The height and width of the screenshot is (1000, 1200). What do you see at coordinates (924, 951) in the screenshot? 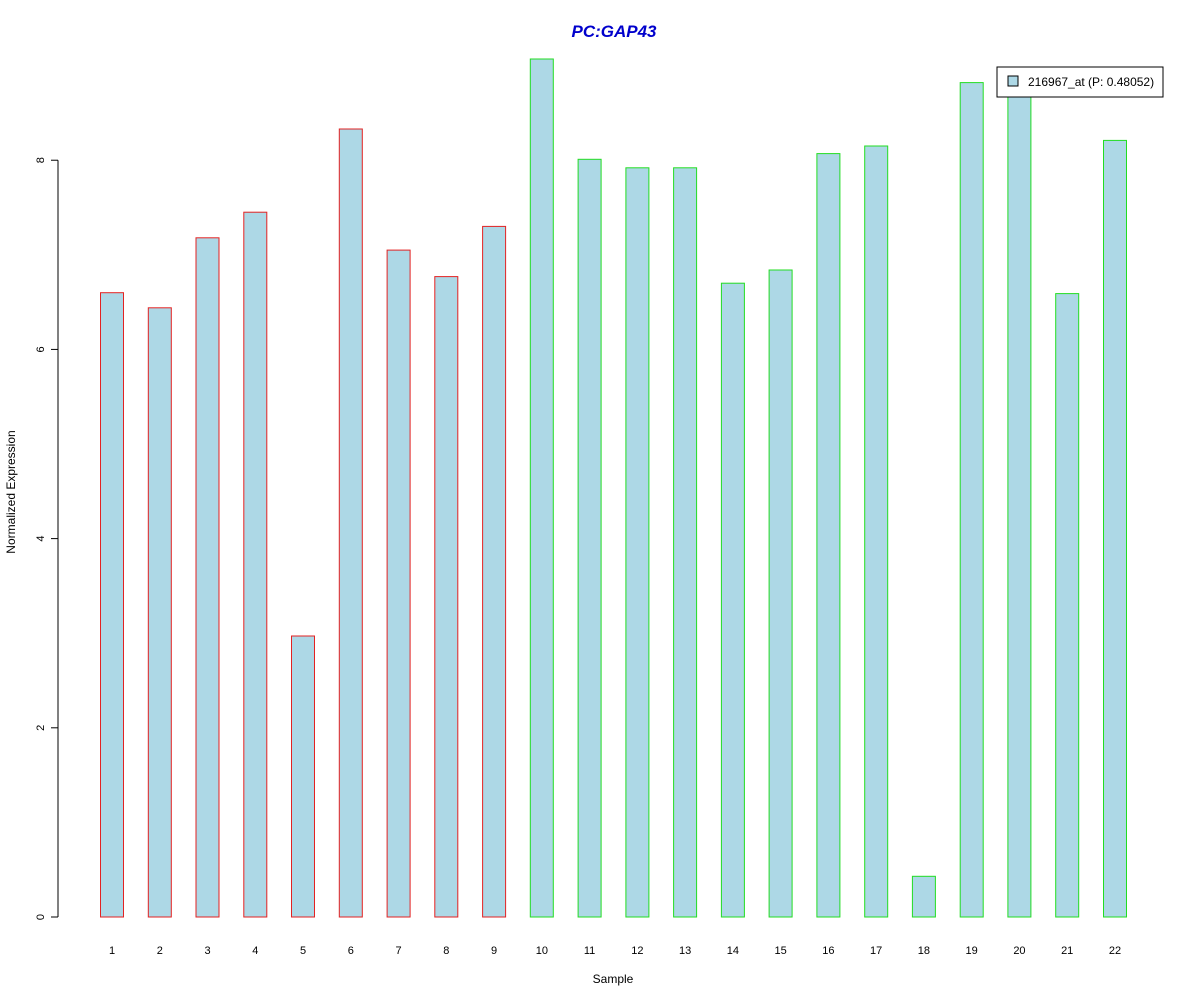
I see `x-tick-label: 18` at bounding box center [924, 951].